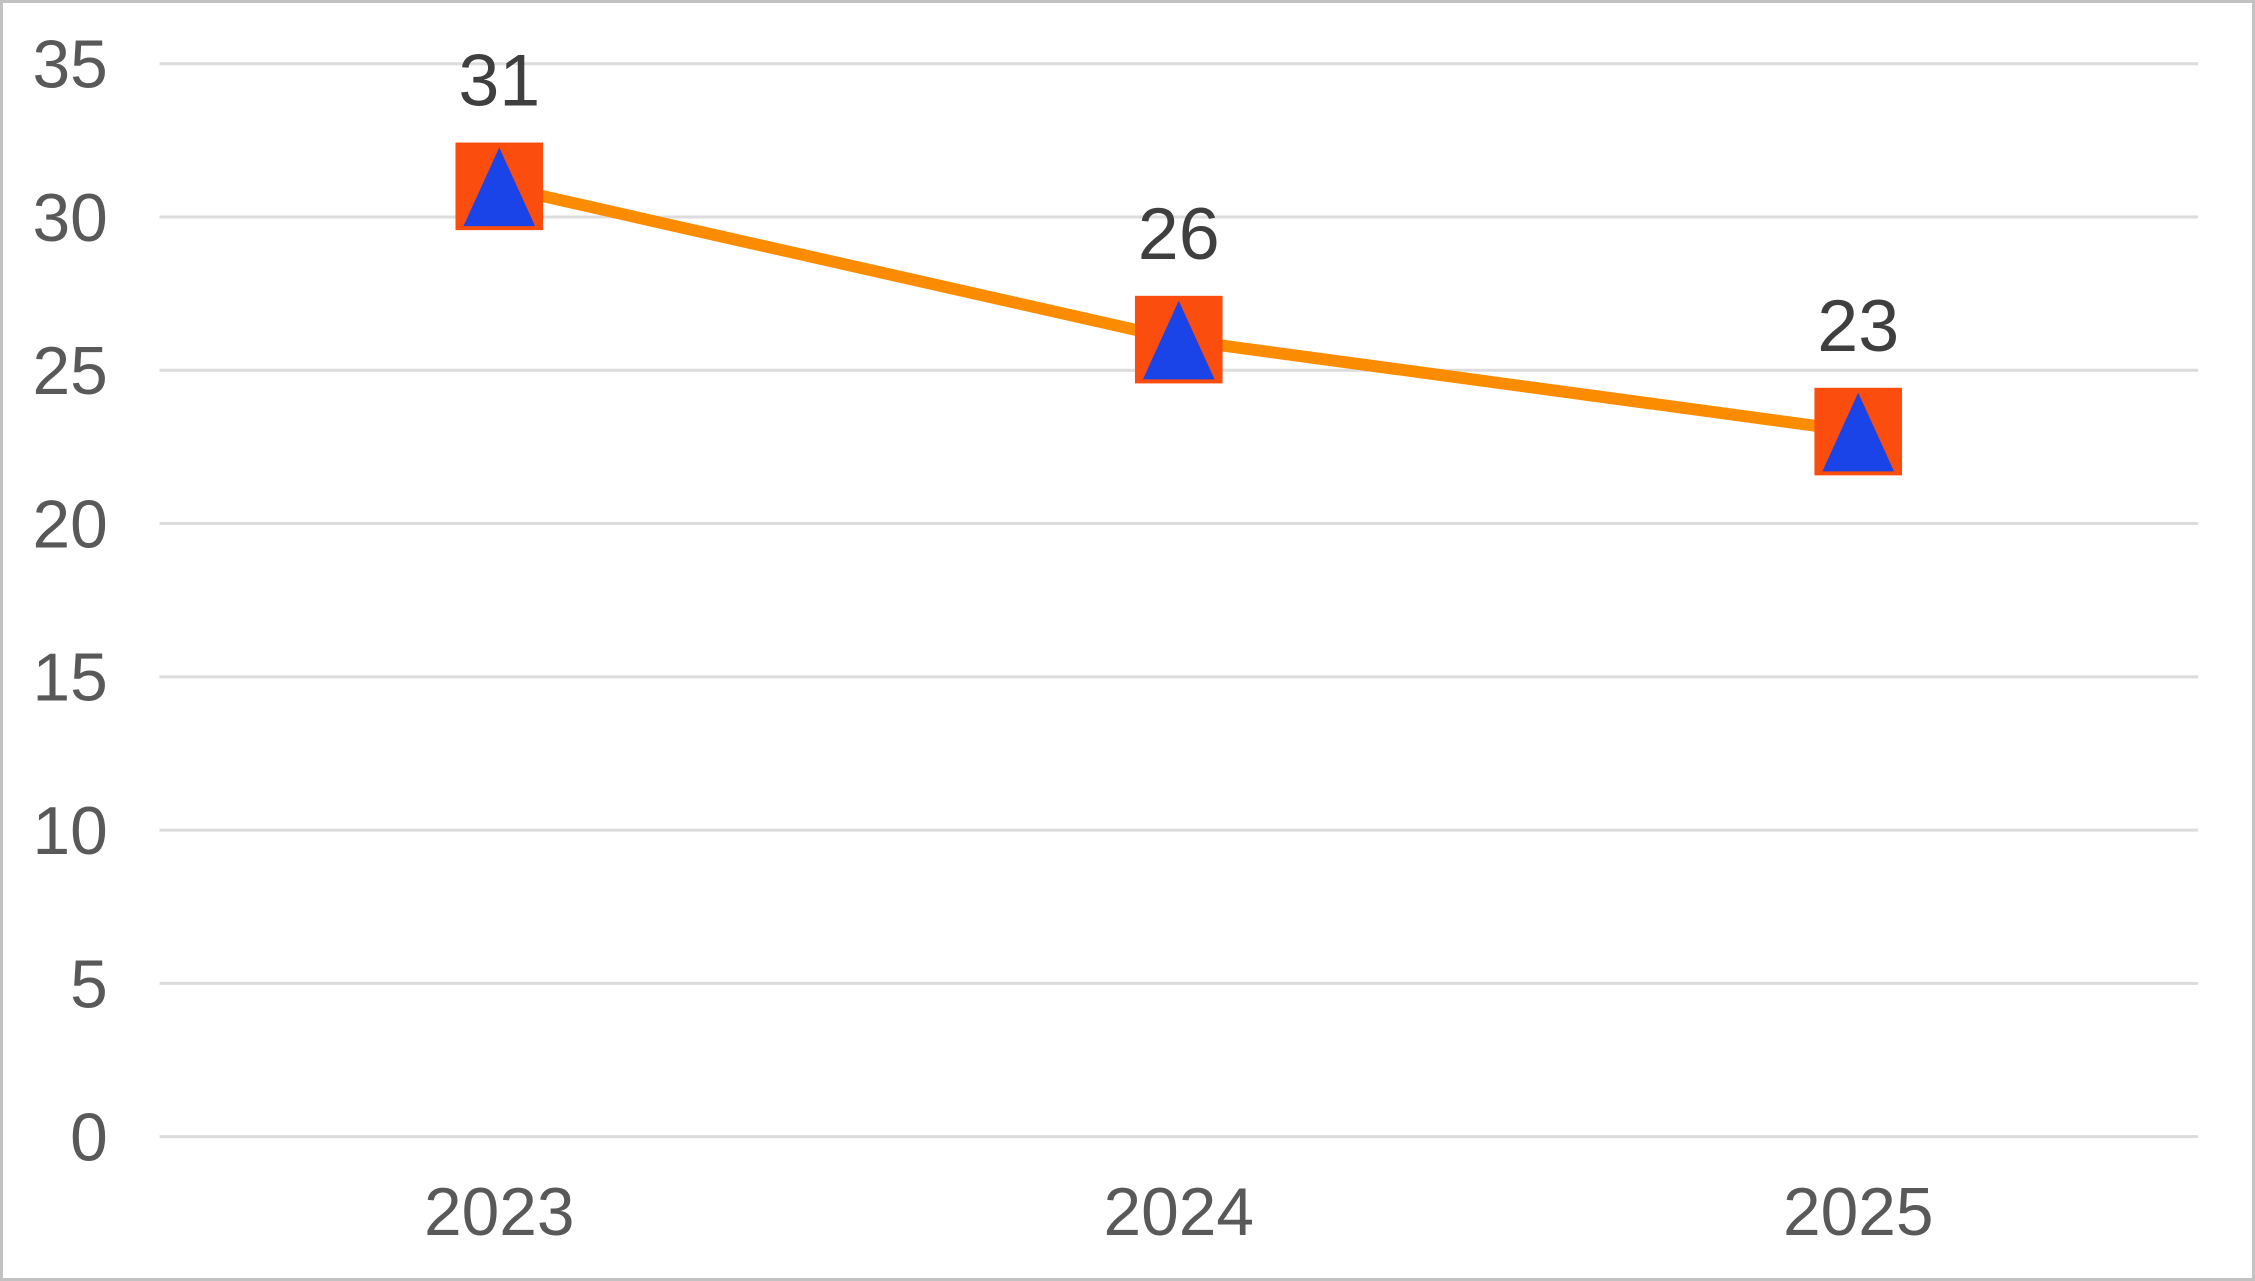  Describe the element at coordinates (70, 65) in the screenshot. I see `y-axis-tick-label: 35` at that location.